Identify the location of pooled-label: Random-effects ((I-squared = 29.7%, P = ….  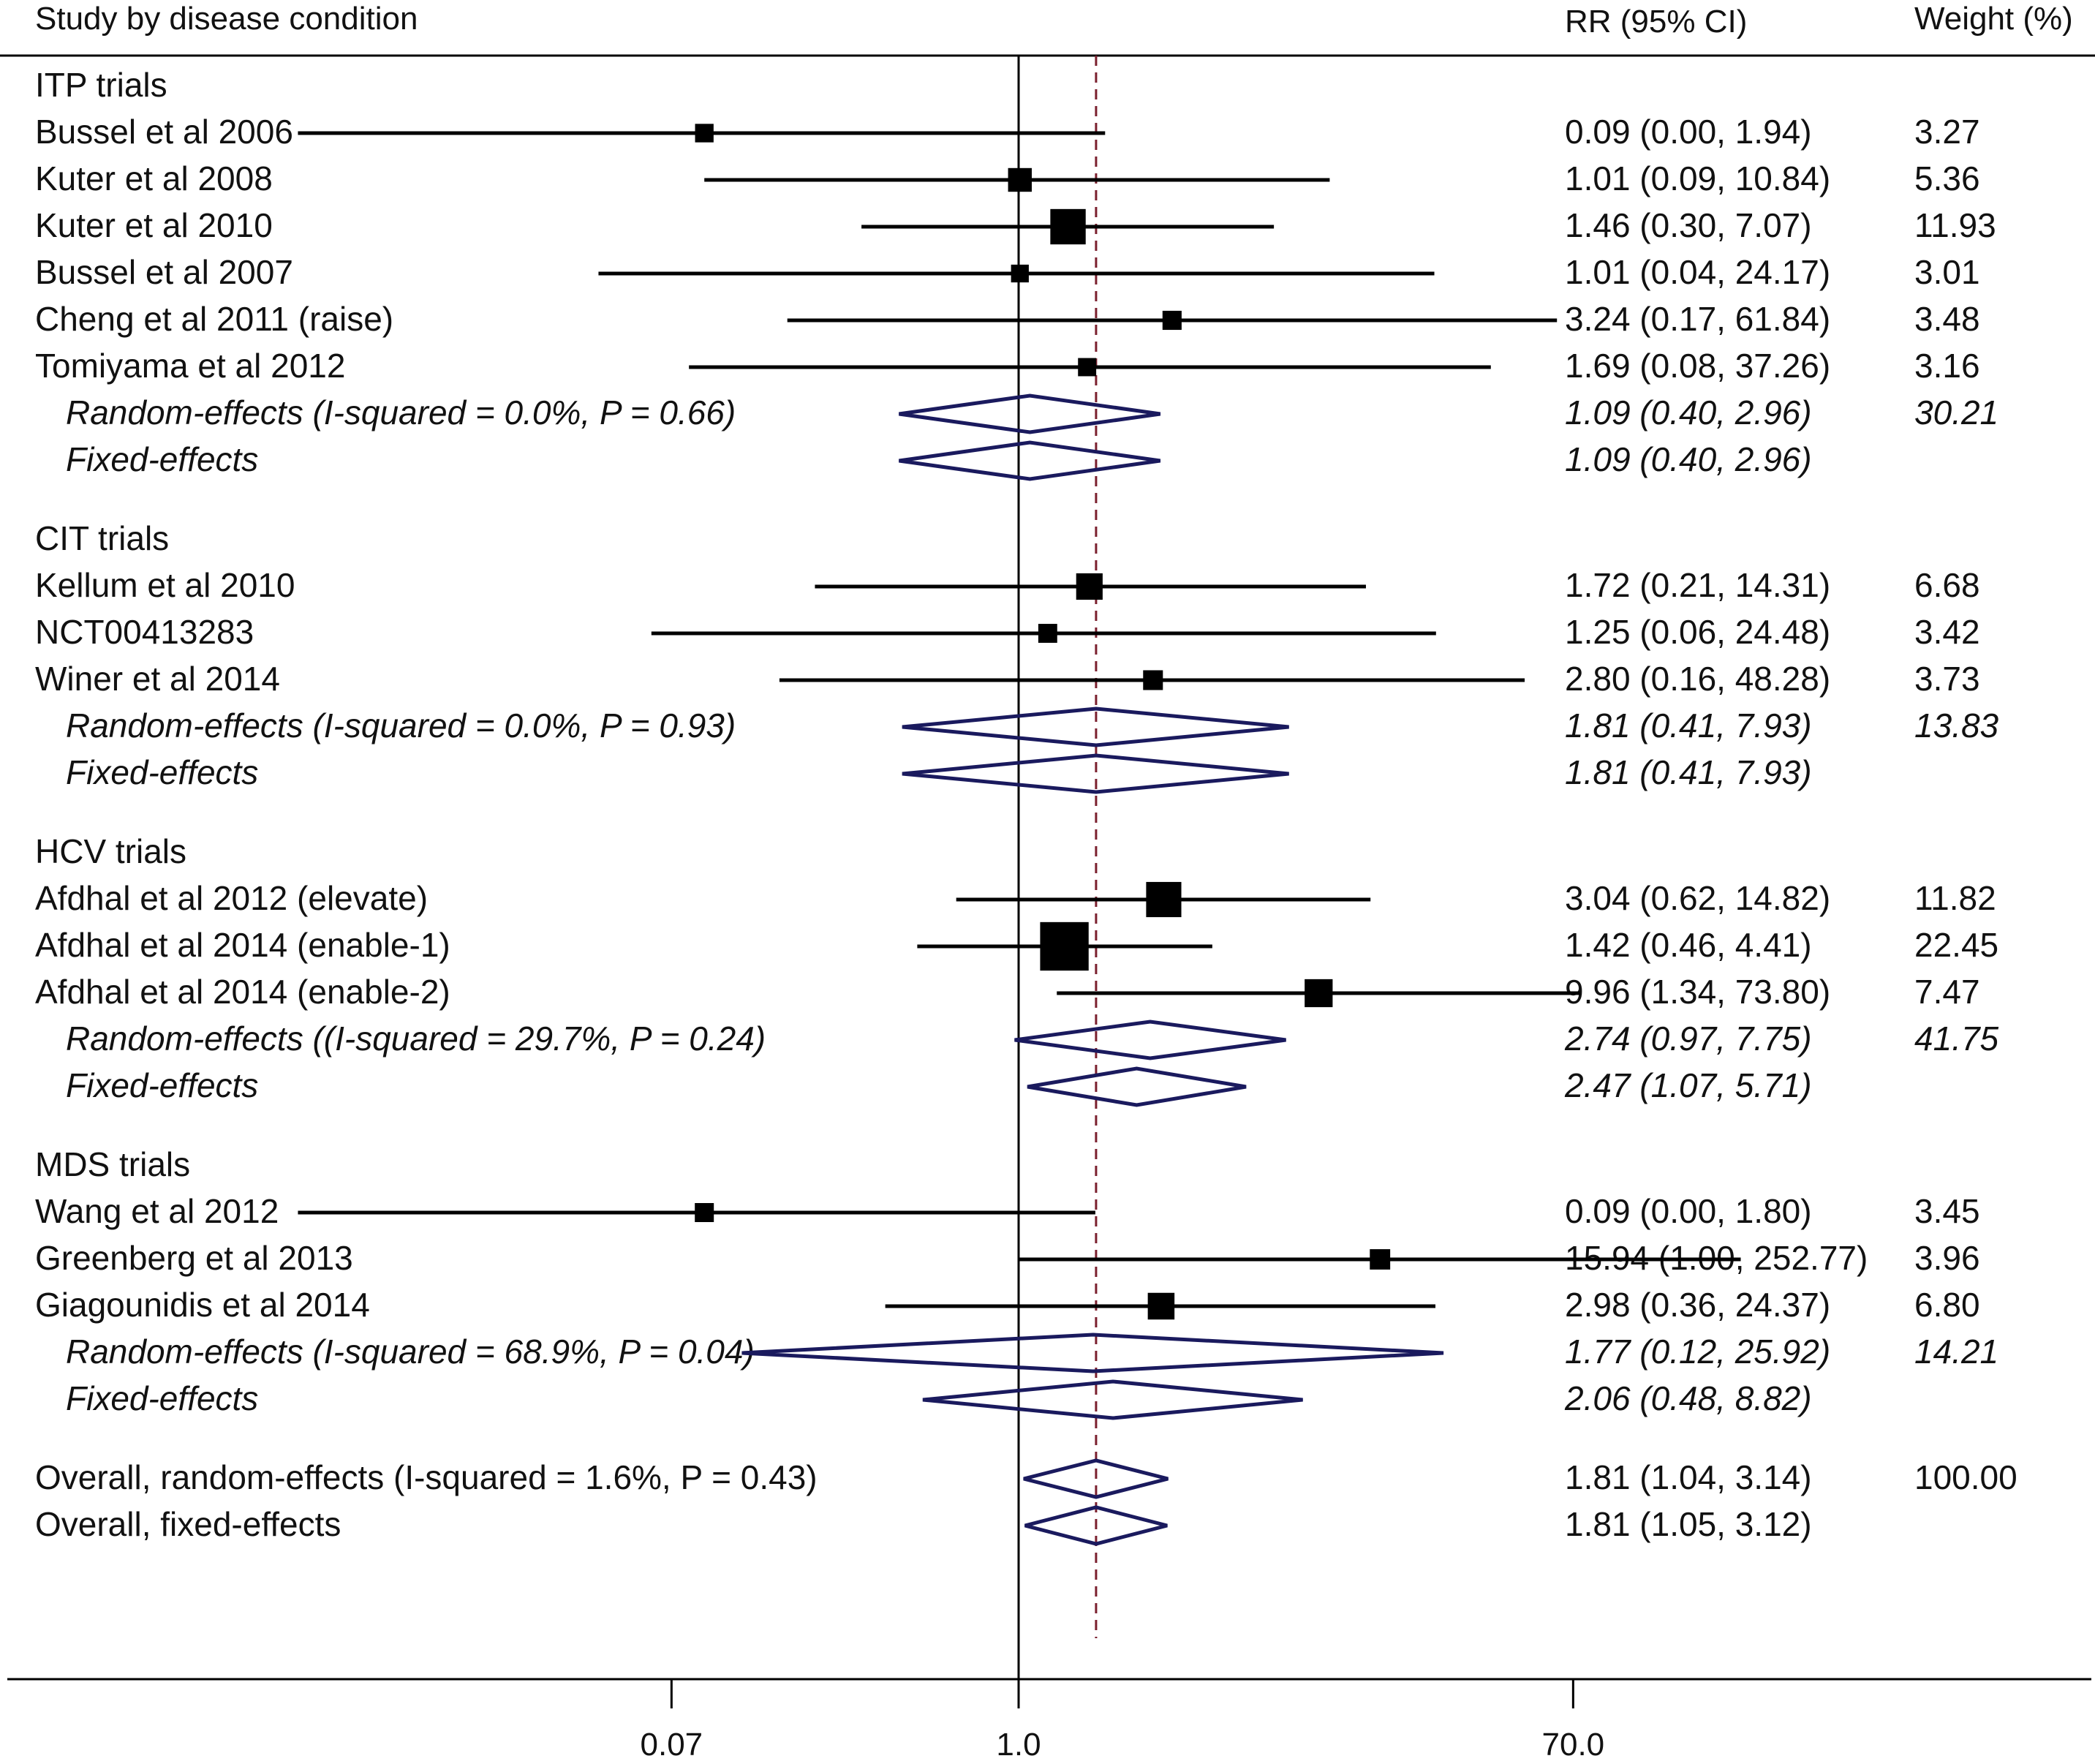
(416, 1038).